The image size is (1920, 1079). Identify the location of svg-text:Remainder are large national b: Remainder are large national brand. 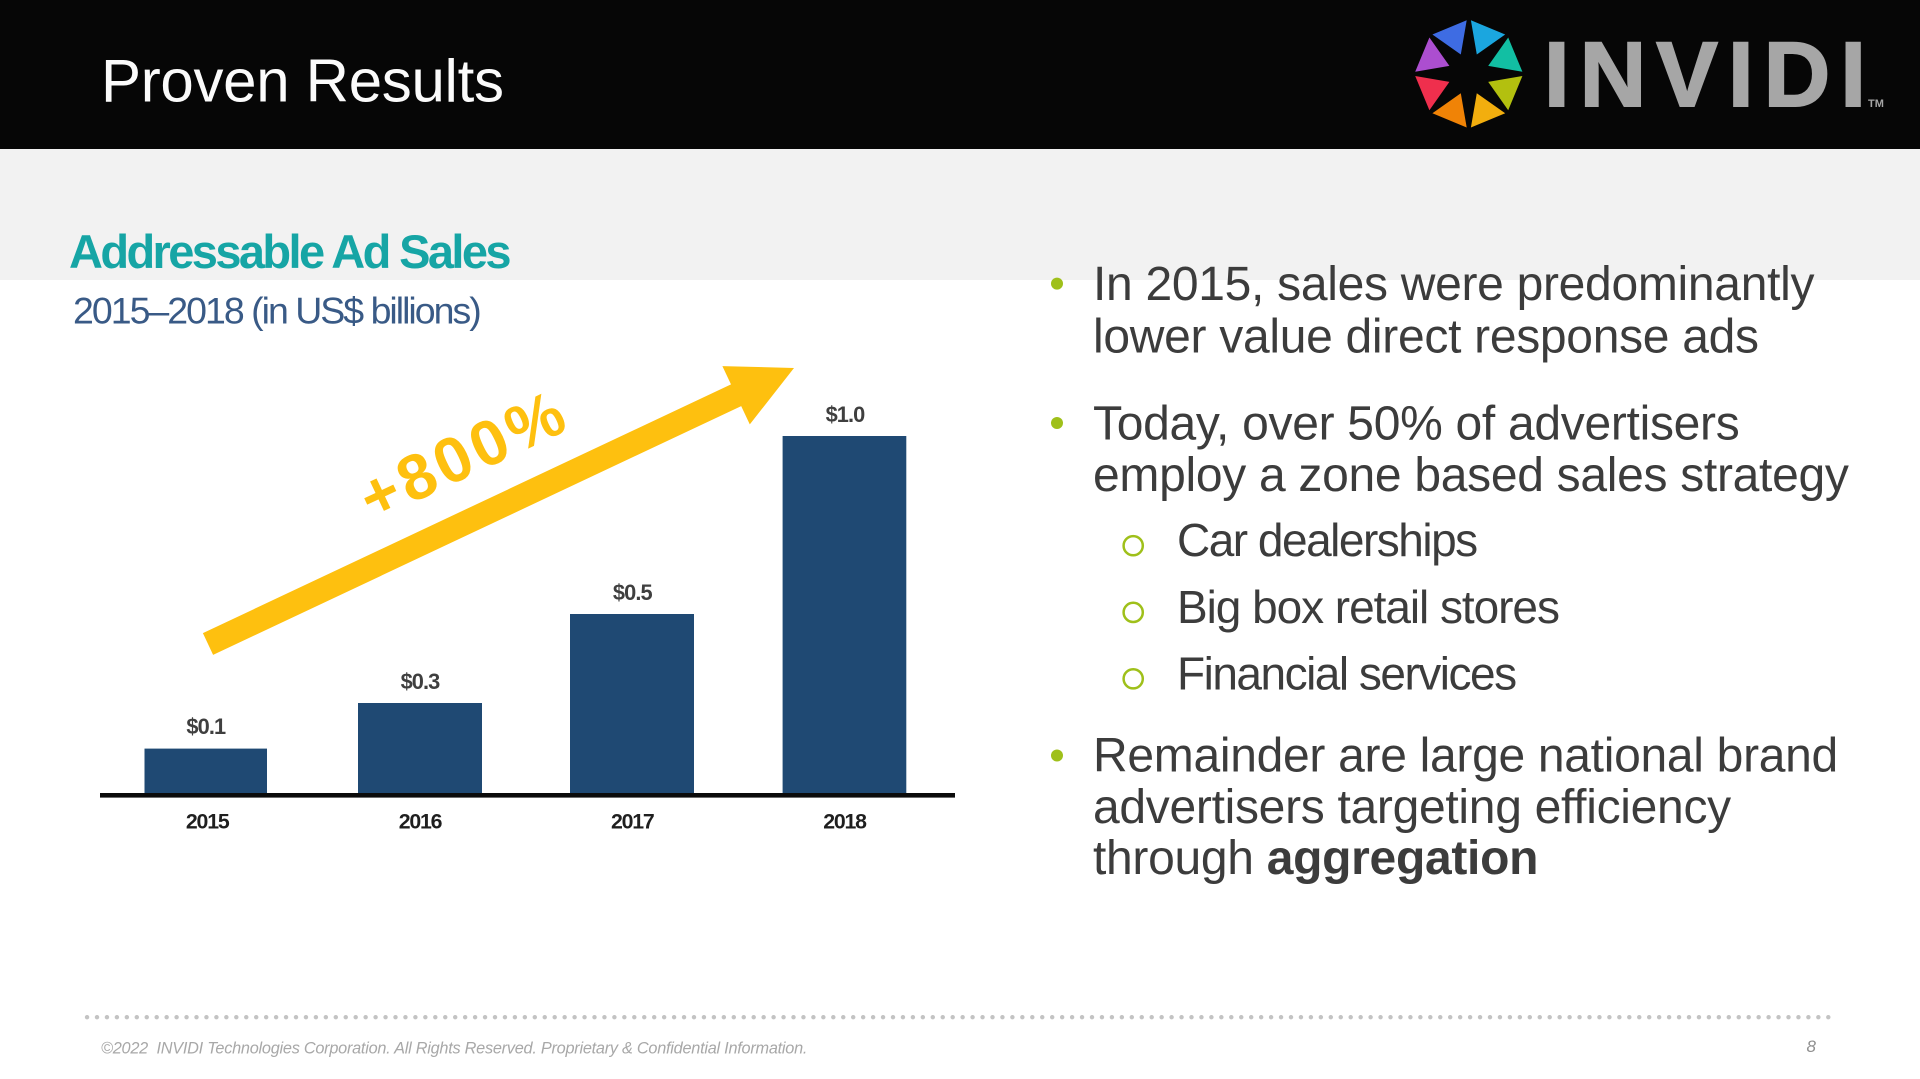
(1465, 756).